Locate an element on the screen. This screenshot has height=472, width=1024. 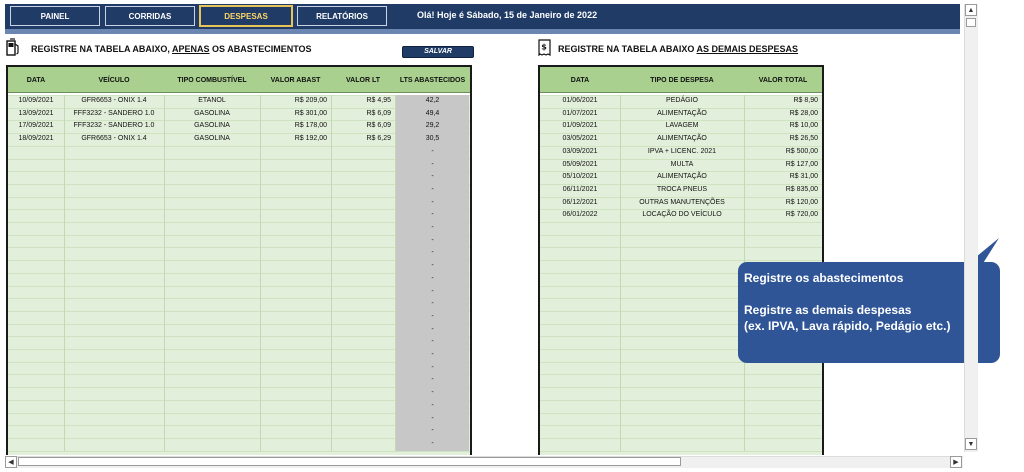
table-cell: R$ 28,00 is located at coordinates (803, 113).